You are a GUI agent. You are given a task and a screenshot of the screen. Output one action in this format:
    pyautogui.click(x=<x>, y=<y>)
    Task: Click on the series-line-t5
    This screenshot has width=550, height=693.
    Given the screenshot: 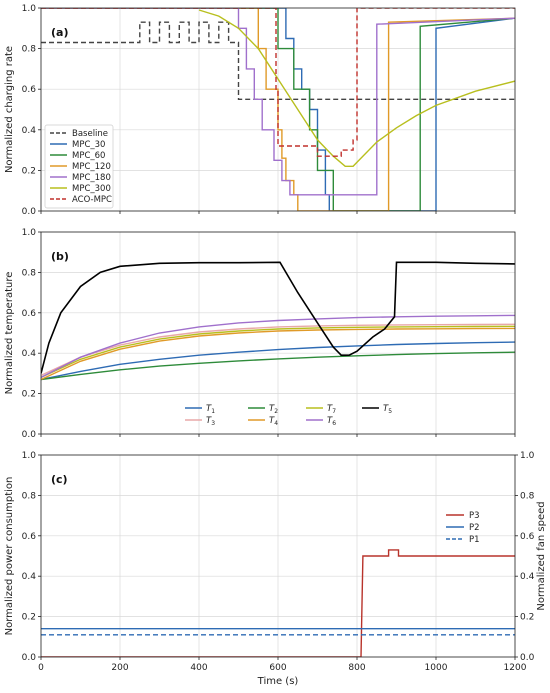 What is the action you would take?
    pyautogui.click(x=278, y=317)
    